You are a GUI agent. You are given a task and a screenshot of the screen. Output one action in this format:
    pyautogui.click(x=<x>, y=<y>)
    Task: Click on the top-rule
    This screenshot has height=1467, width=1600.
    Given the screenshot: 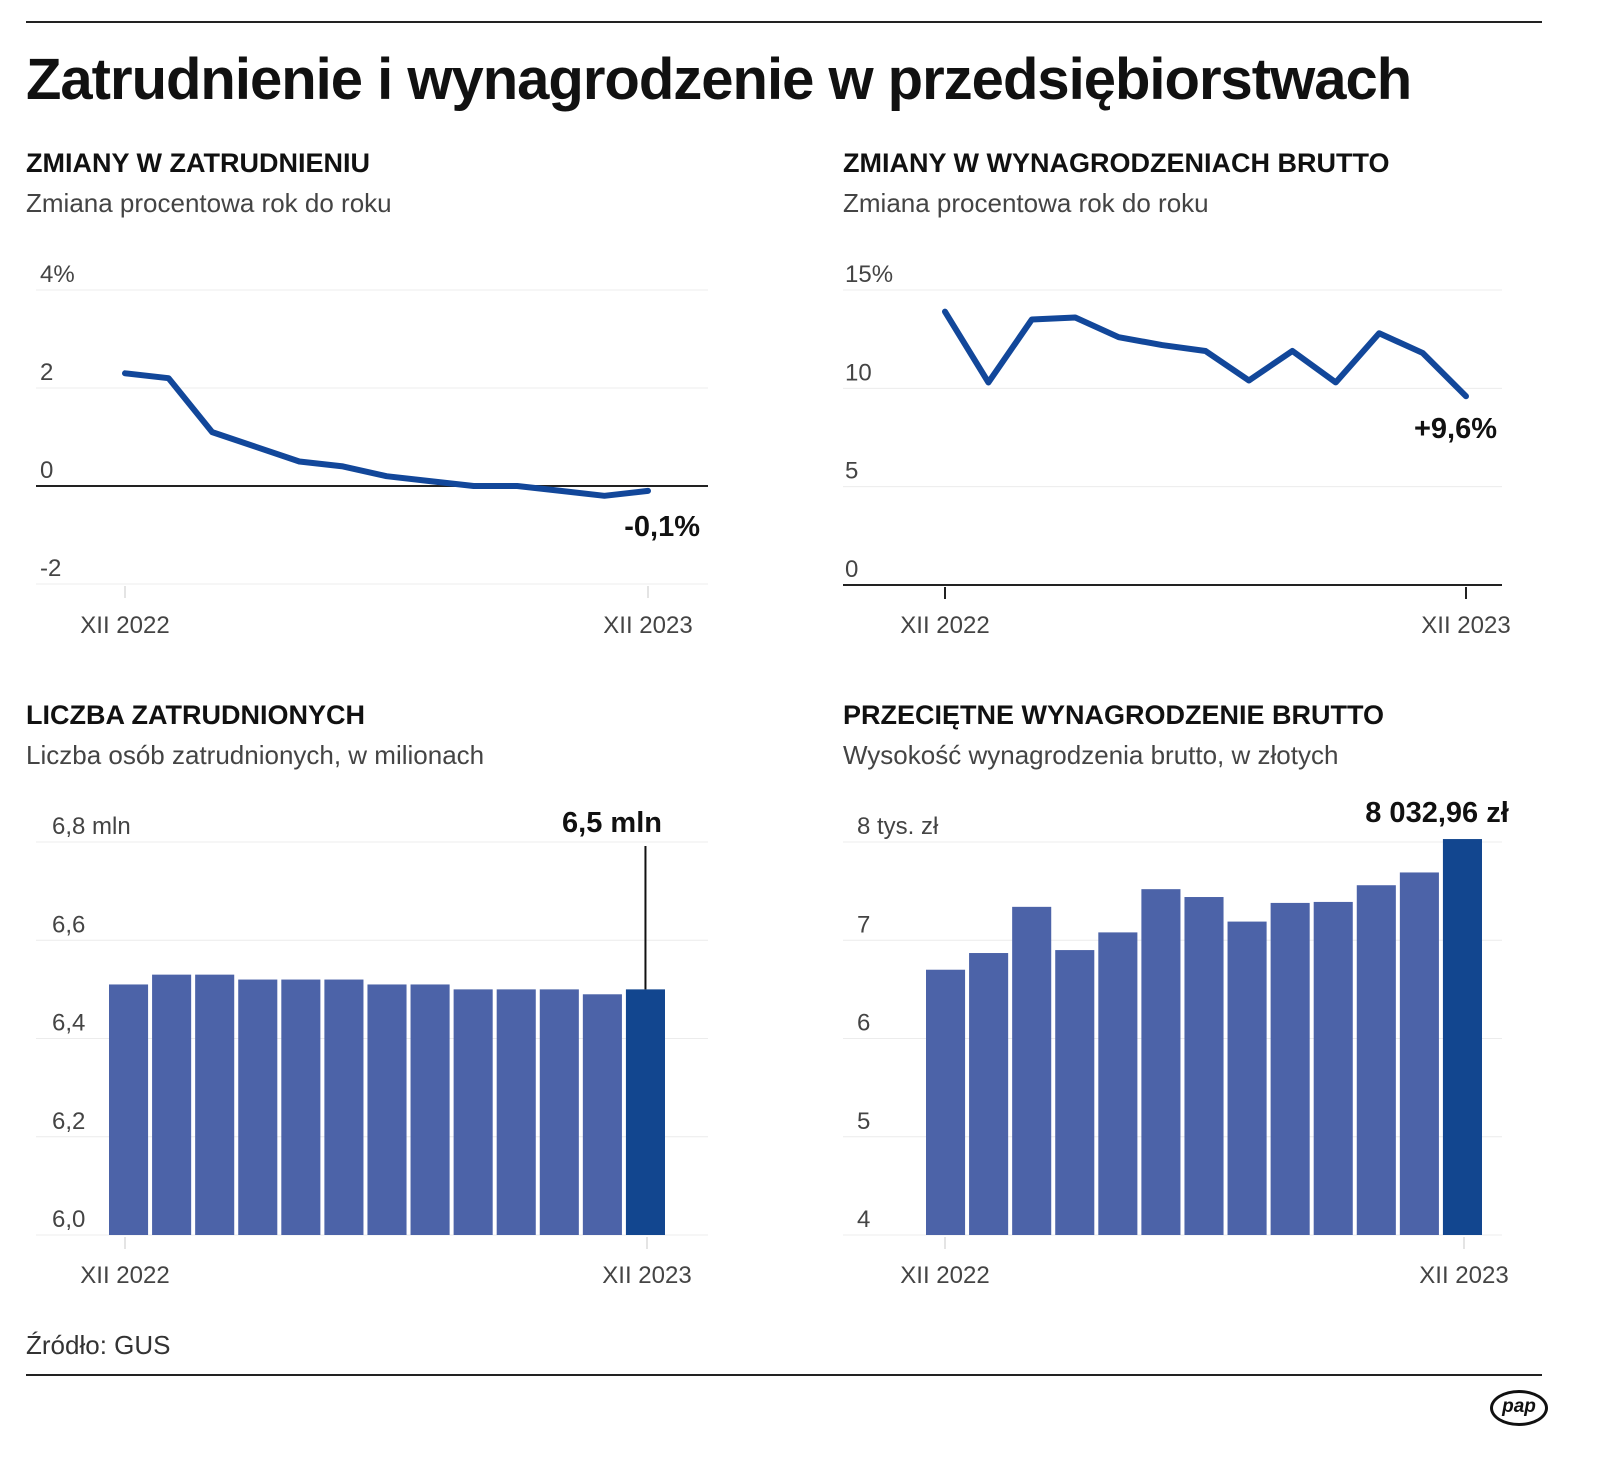 What is the action you would take?
    pyautogui.click(x=784, y=22)
    